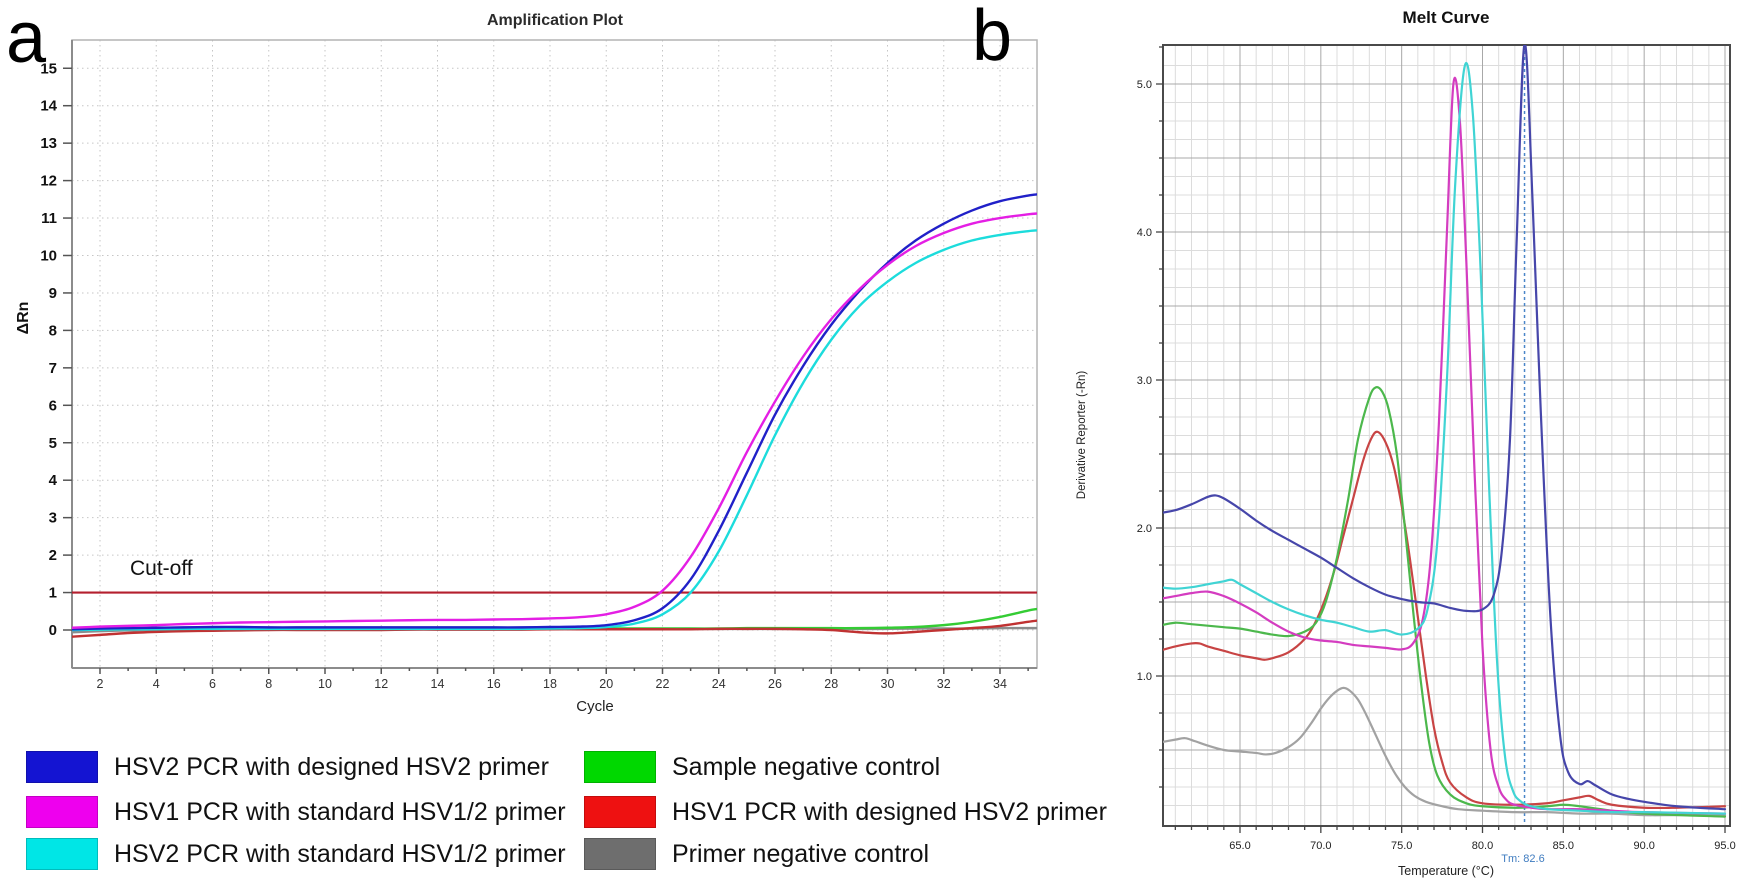 This screenshot has width=1750, height=892. I want to click on legend-swatch-cyan, so click(62, 854).